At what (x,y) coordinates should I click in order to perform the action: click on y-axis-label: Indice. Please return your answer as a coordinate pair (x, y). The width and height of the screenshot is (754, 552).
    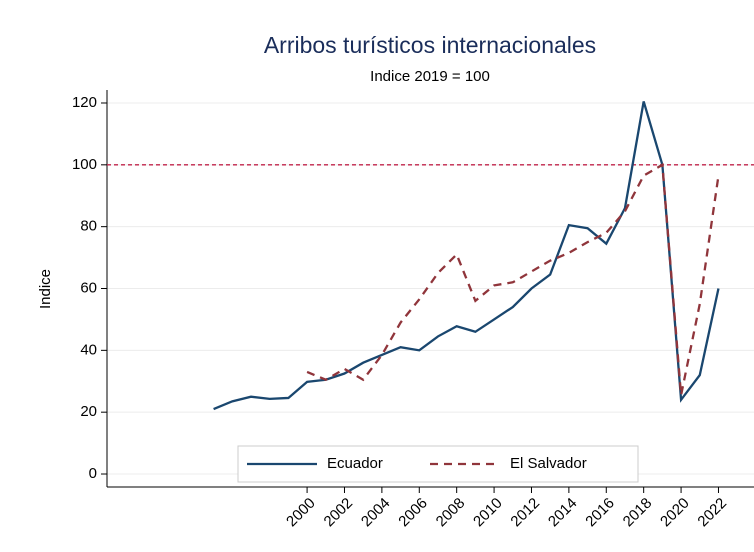
    Looking at the image, I should click on (45, 289).